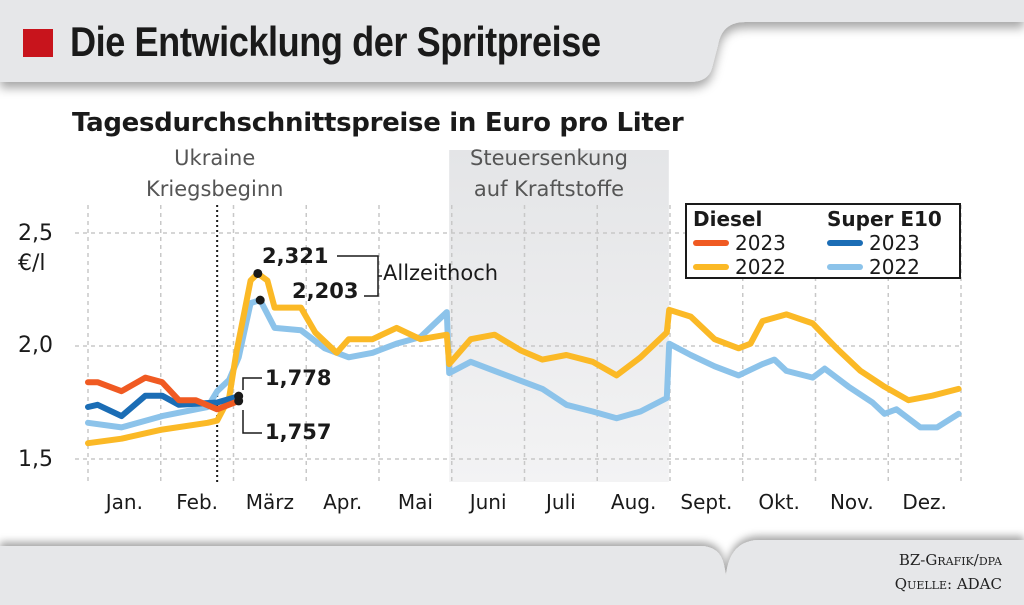  I want to click on header-band, so click(512, 41).